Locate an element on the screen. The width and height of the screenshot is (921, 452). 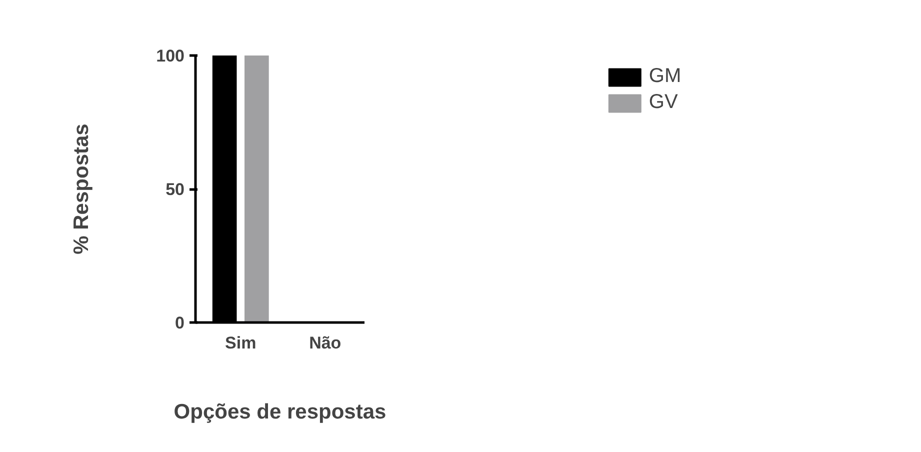
legend-label: GM is located at coordinates (665, 76).